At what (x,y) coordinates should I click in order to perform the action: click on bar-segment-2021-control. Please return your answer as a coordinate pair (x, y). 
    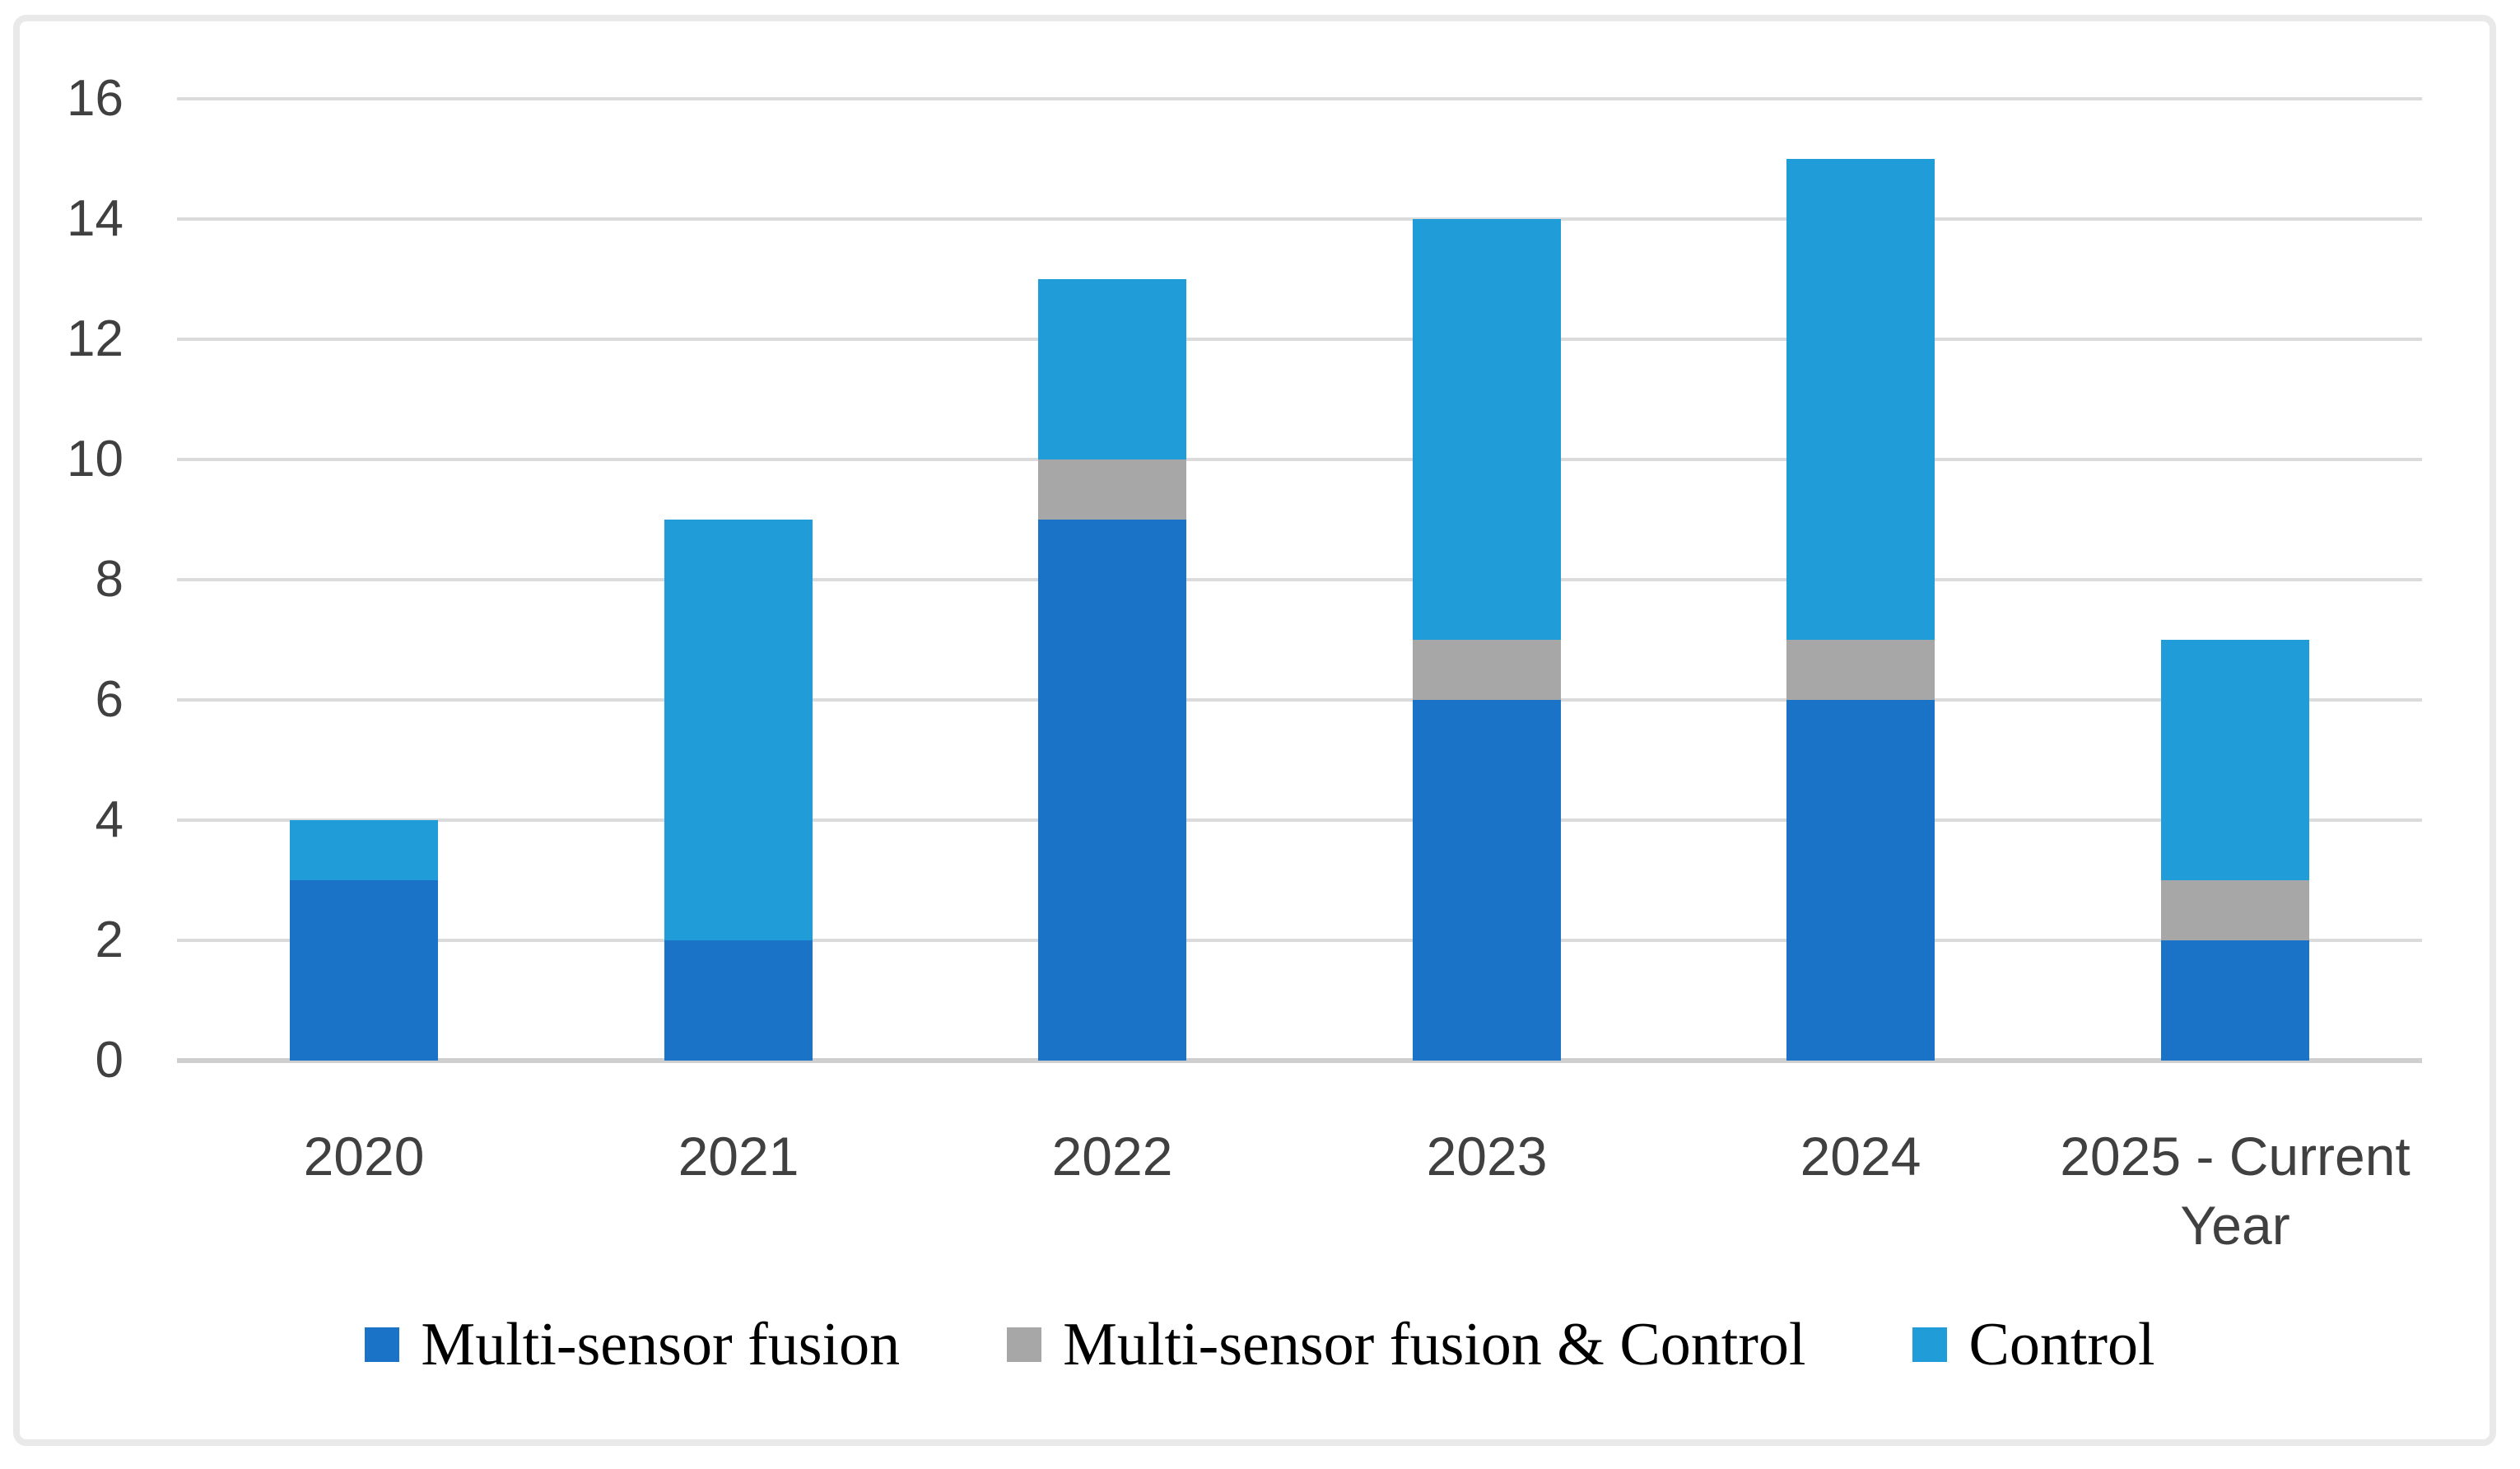
    Looking at the image, I should click on (738, 730).